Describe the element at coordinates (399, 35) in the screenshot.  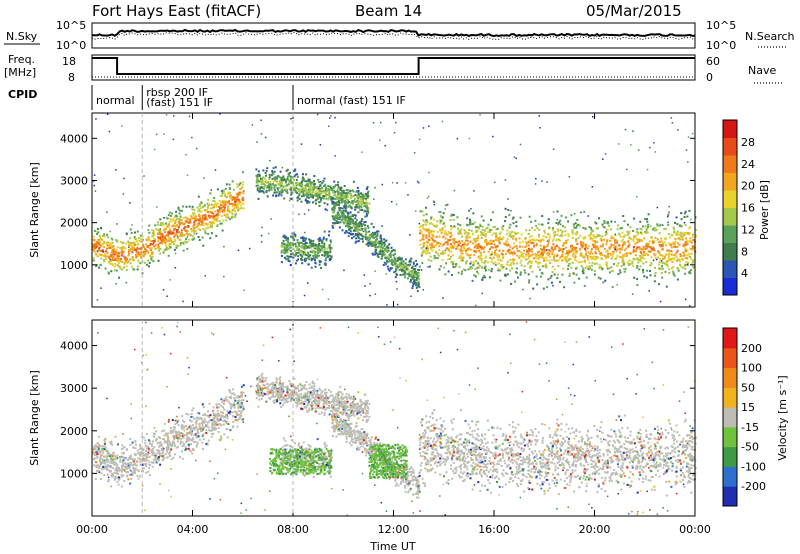
I see `noise-panel: N.Sky 10^5 10^0 10^5 10^0 N.Search` at that location.